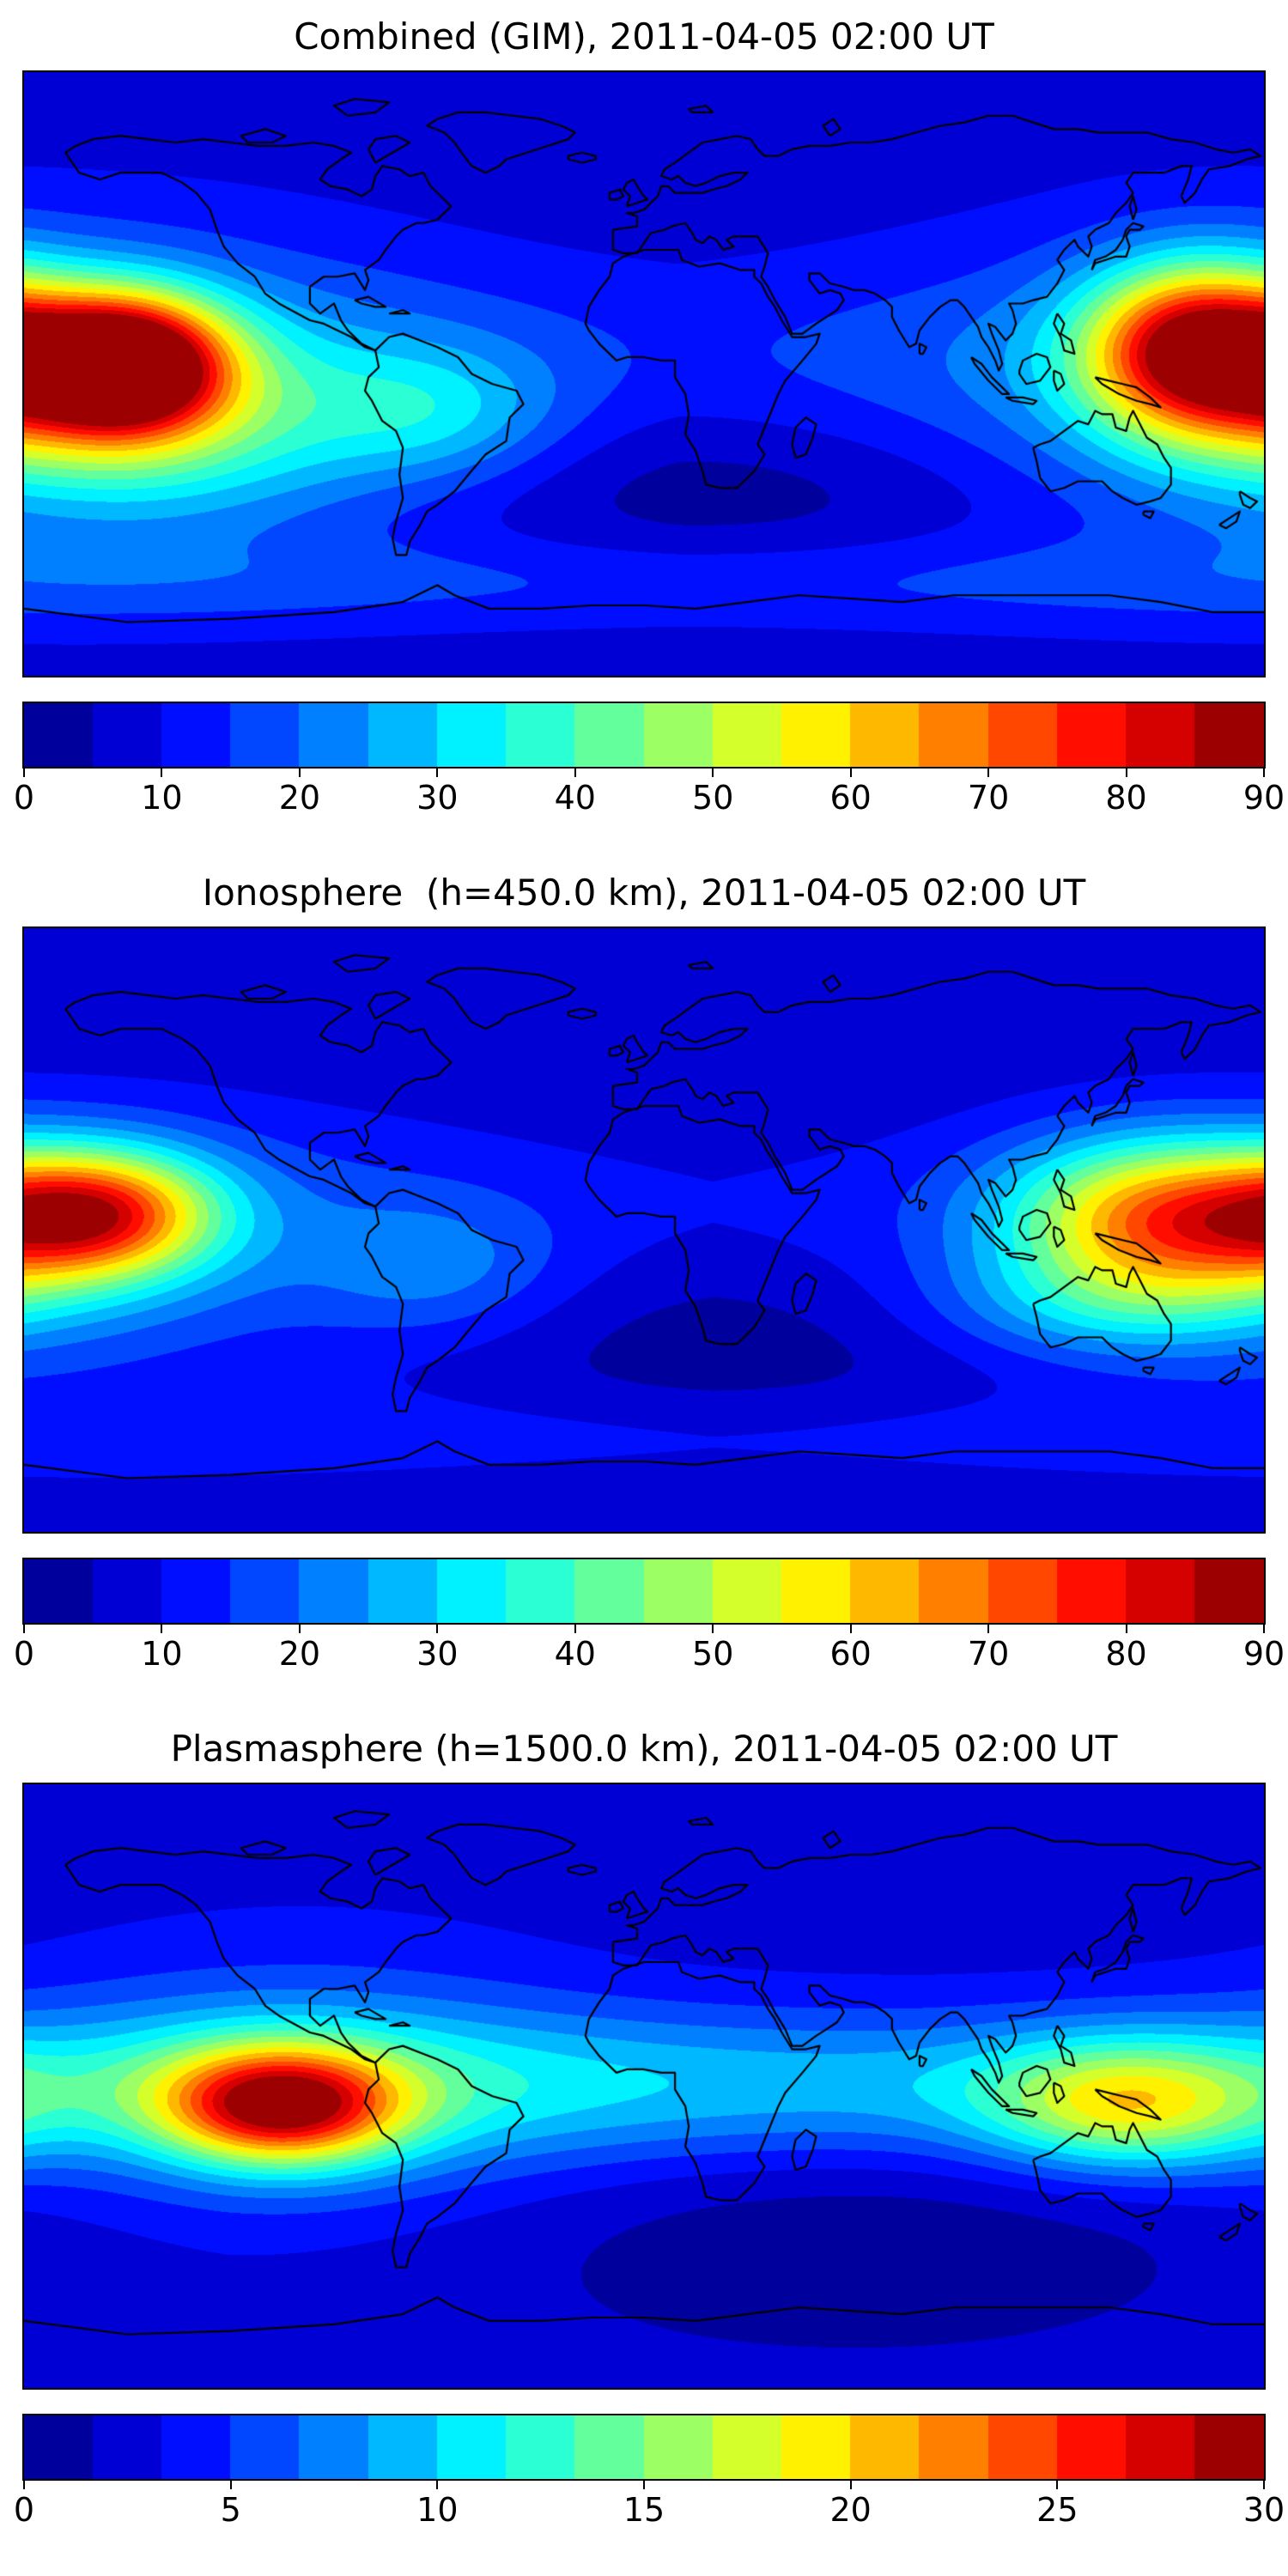 Image resolution: width=1288 pixels, height=2576 pixels. What do you see at coordinates (230, 2510) in the screenshot?
I see `colorbar-tick-label: 5` at bounding box center [230, 2510].